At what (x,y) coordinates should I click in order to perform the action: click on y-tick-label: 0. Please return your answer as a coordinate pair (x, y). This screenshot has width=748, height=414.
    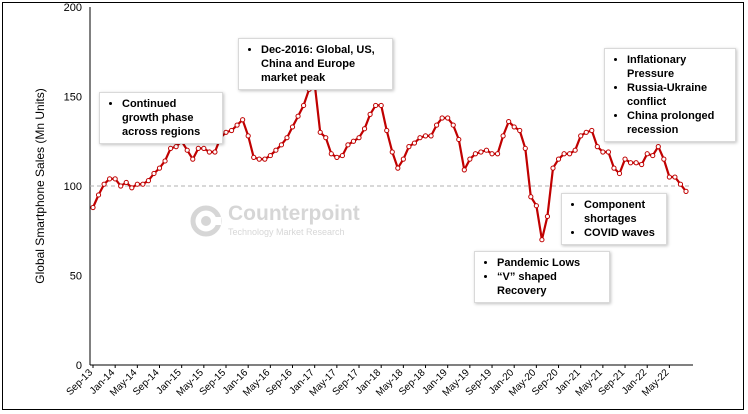
    Looking at the image, I should click on (79, 366).